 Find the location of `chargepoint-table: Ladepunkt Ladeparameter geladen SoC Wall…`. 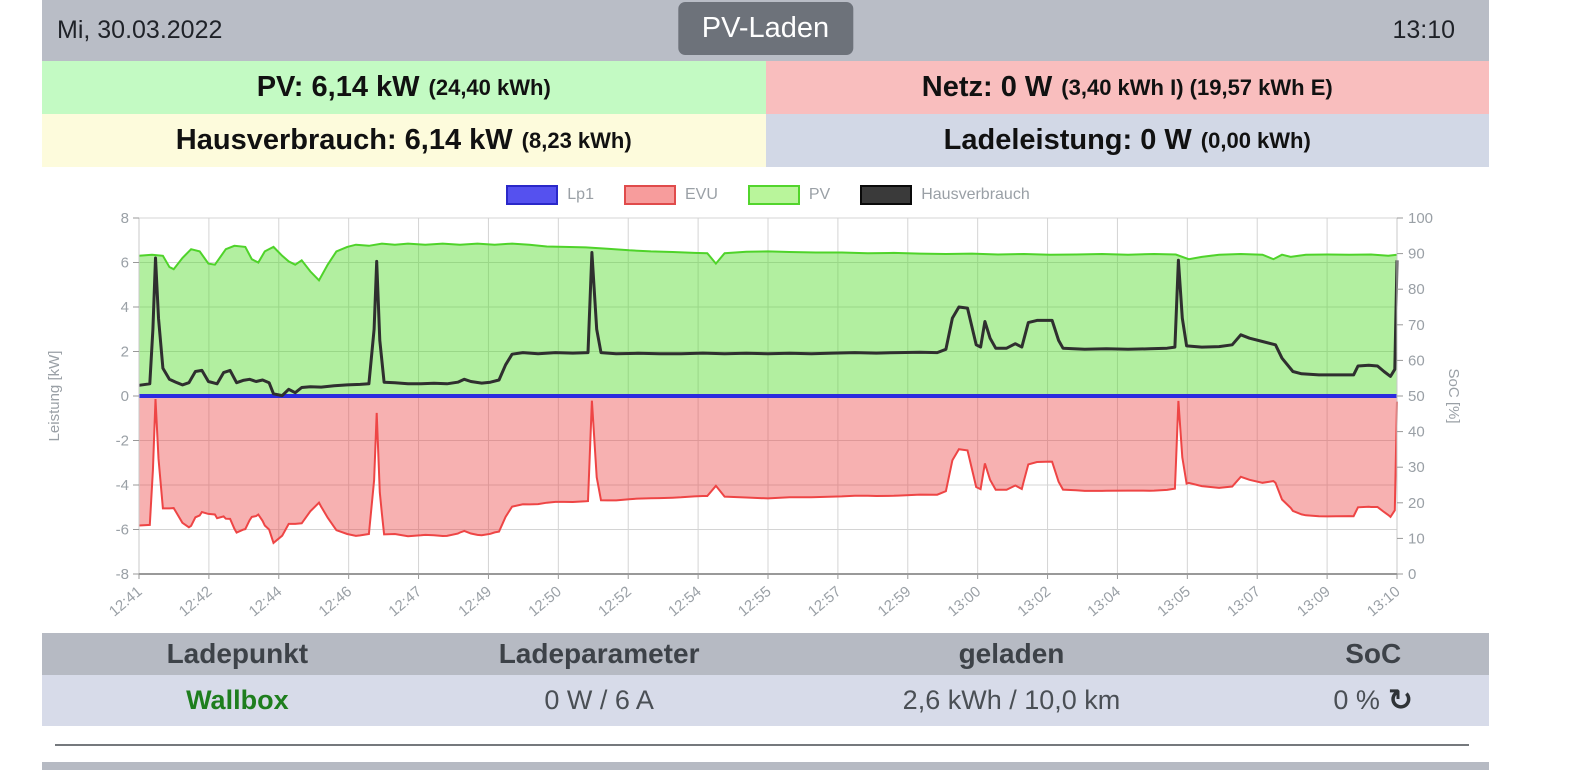

chargepoint-table: Ladepunkt Ladeparameter geladen SoC Wall… is located at coordinates (765, 679).